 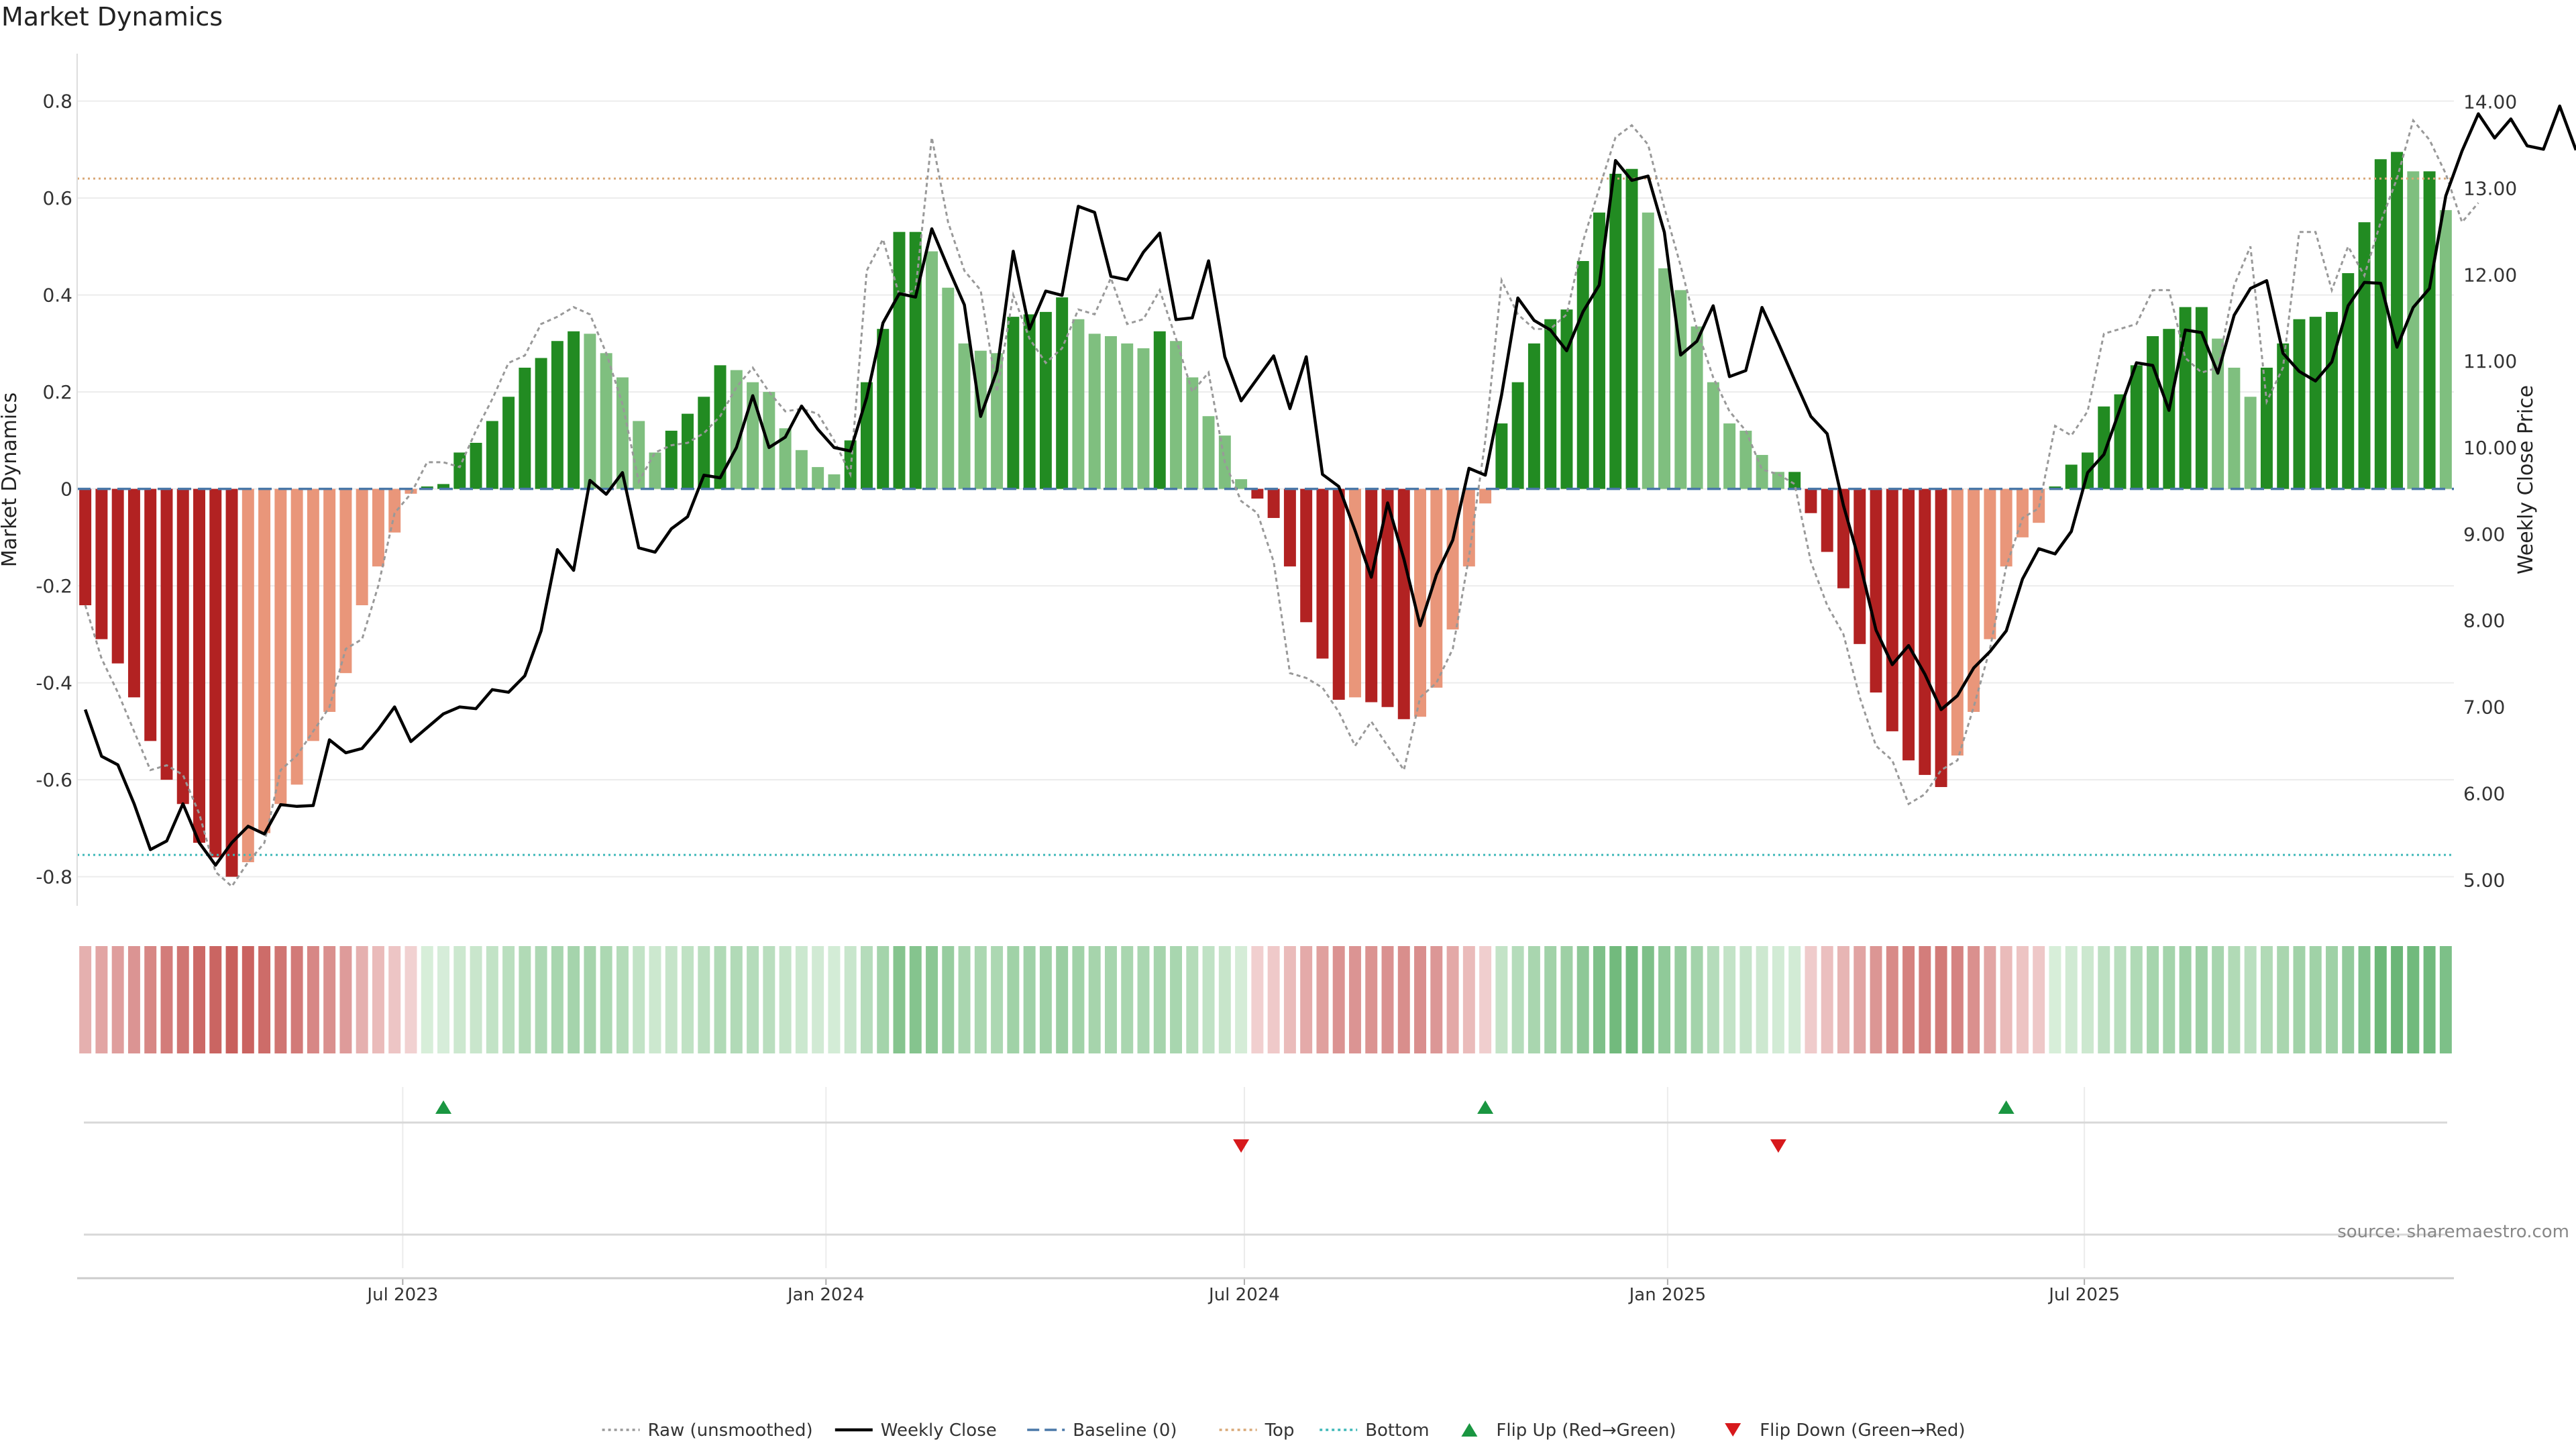 What do you see at coordinates (10, 481) in the screenshot?
I see `y-axis-label: Market Dynamics` at bounding box center [10, 481].